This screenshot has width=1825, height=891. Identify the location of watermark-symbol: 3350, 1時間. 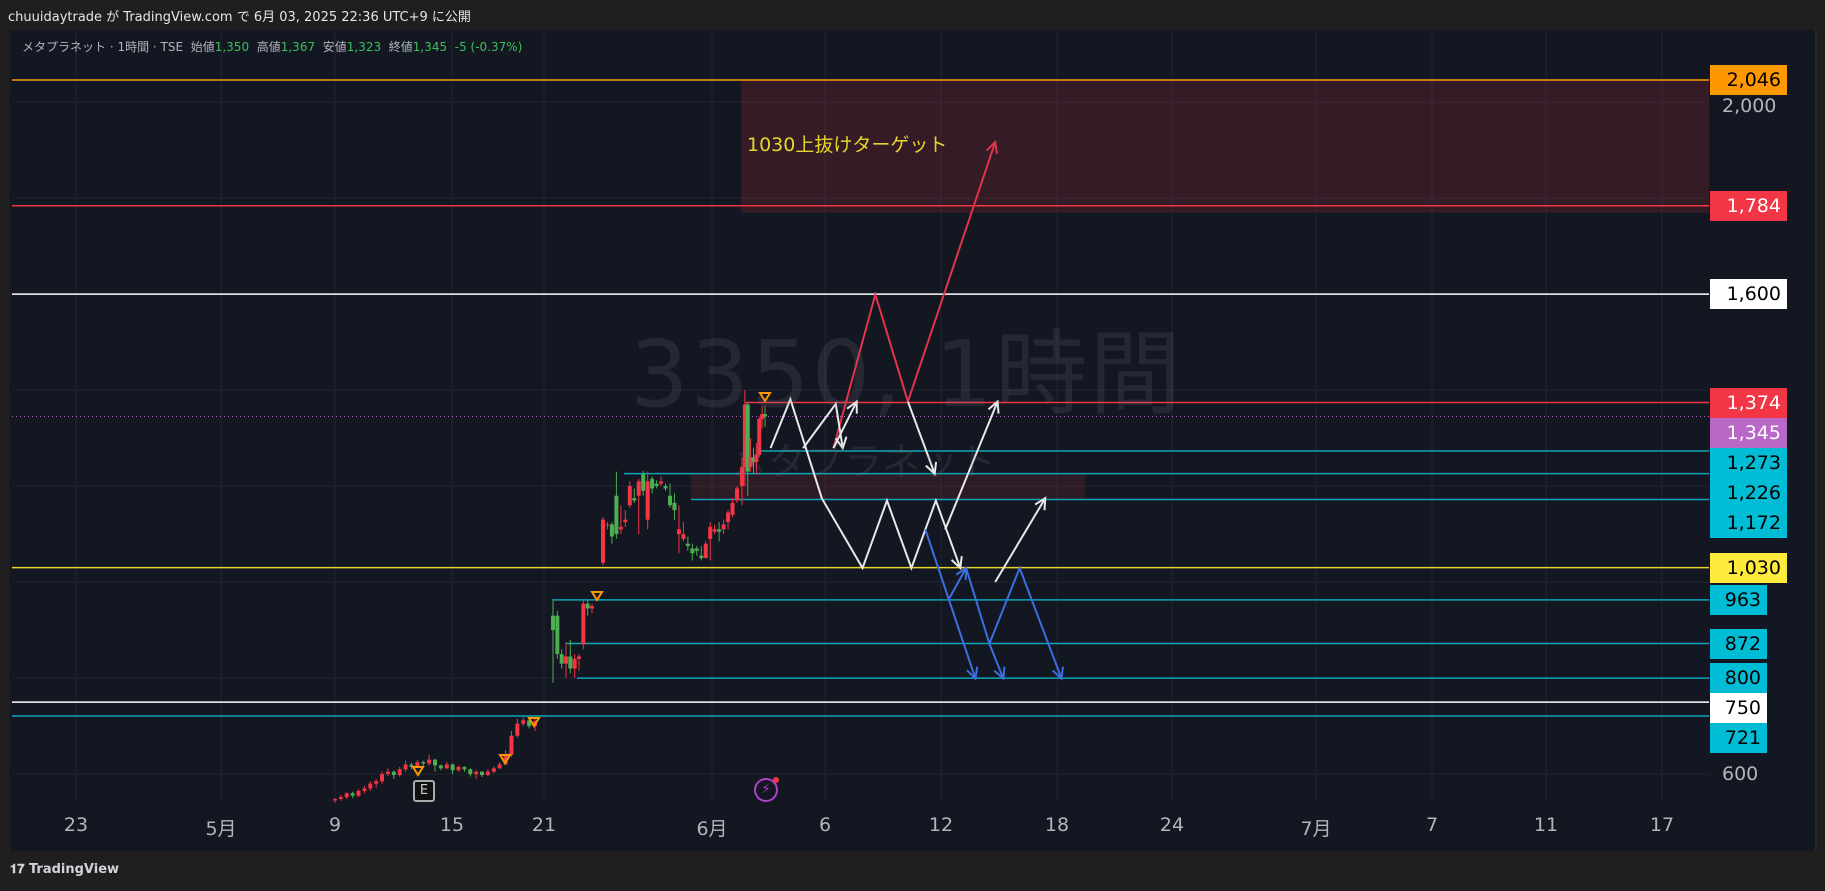
(907, 374).